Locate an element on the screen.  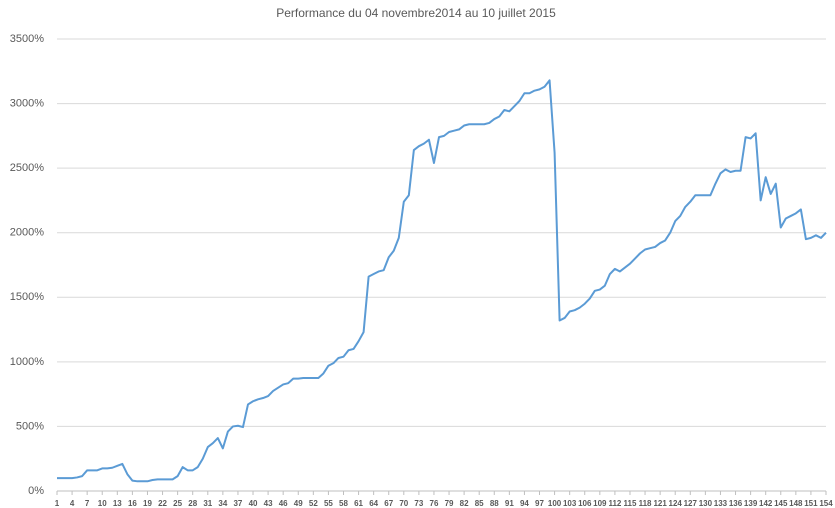
x-tick-label: 109 is located at coordinates (600, 503).